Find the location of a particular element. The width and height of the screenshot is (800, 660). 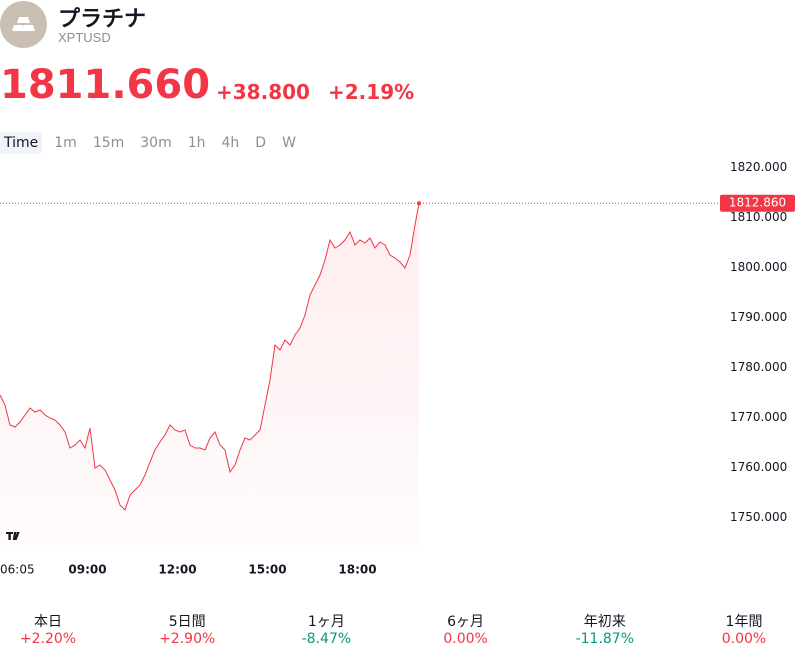

y-tick-label: 1790.000 is located at coordinates (758, 317).